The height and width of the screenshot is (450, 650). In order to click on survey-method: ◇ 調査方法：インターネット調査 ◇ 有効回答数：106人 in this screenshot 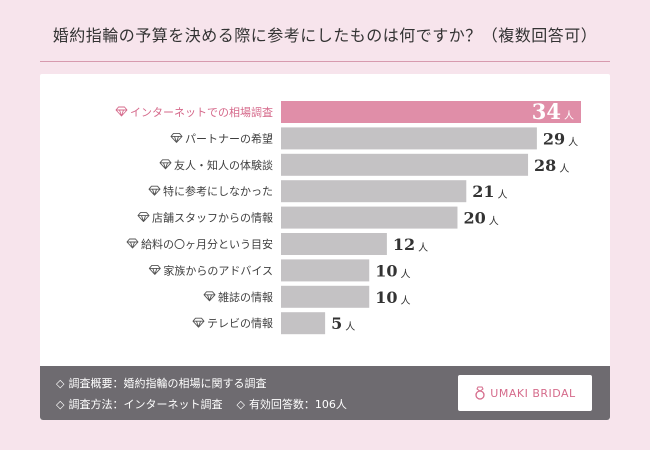, I will do `click(201, 404)`.